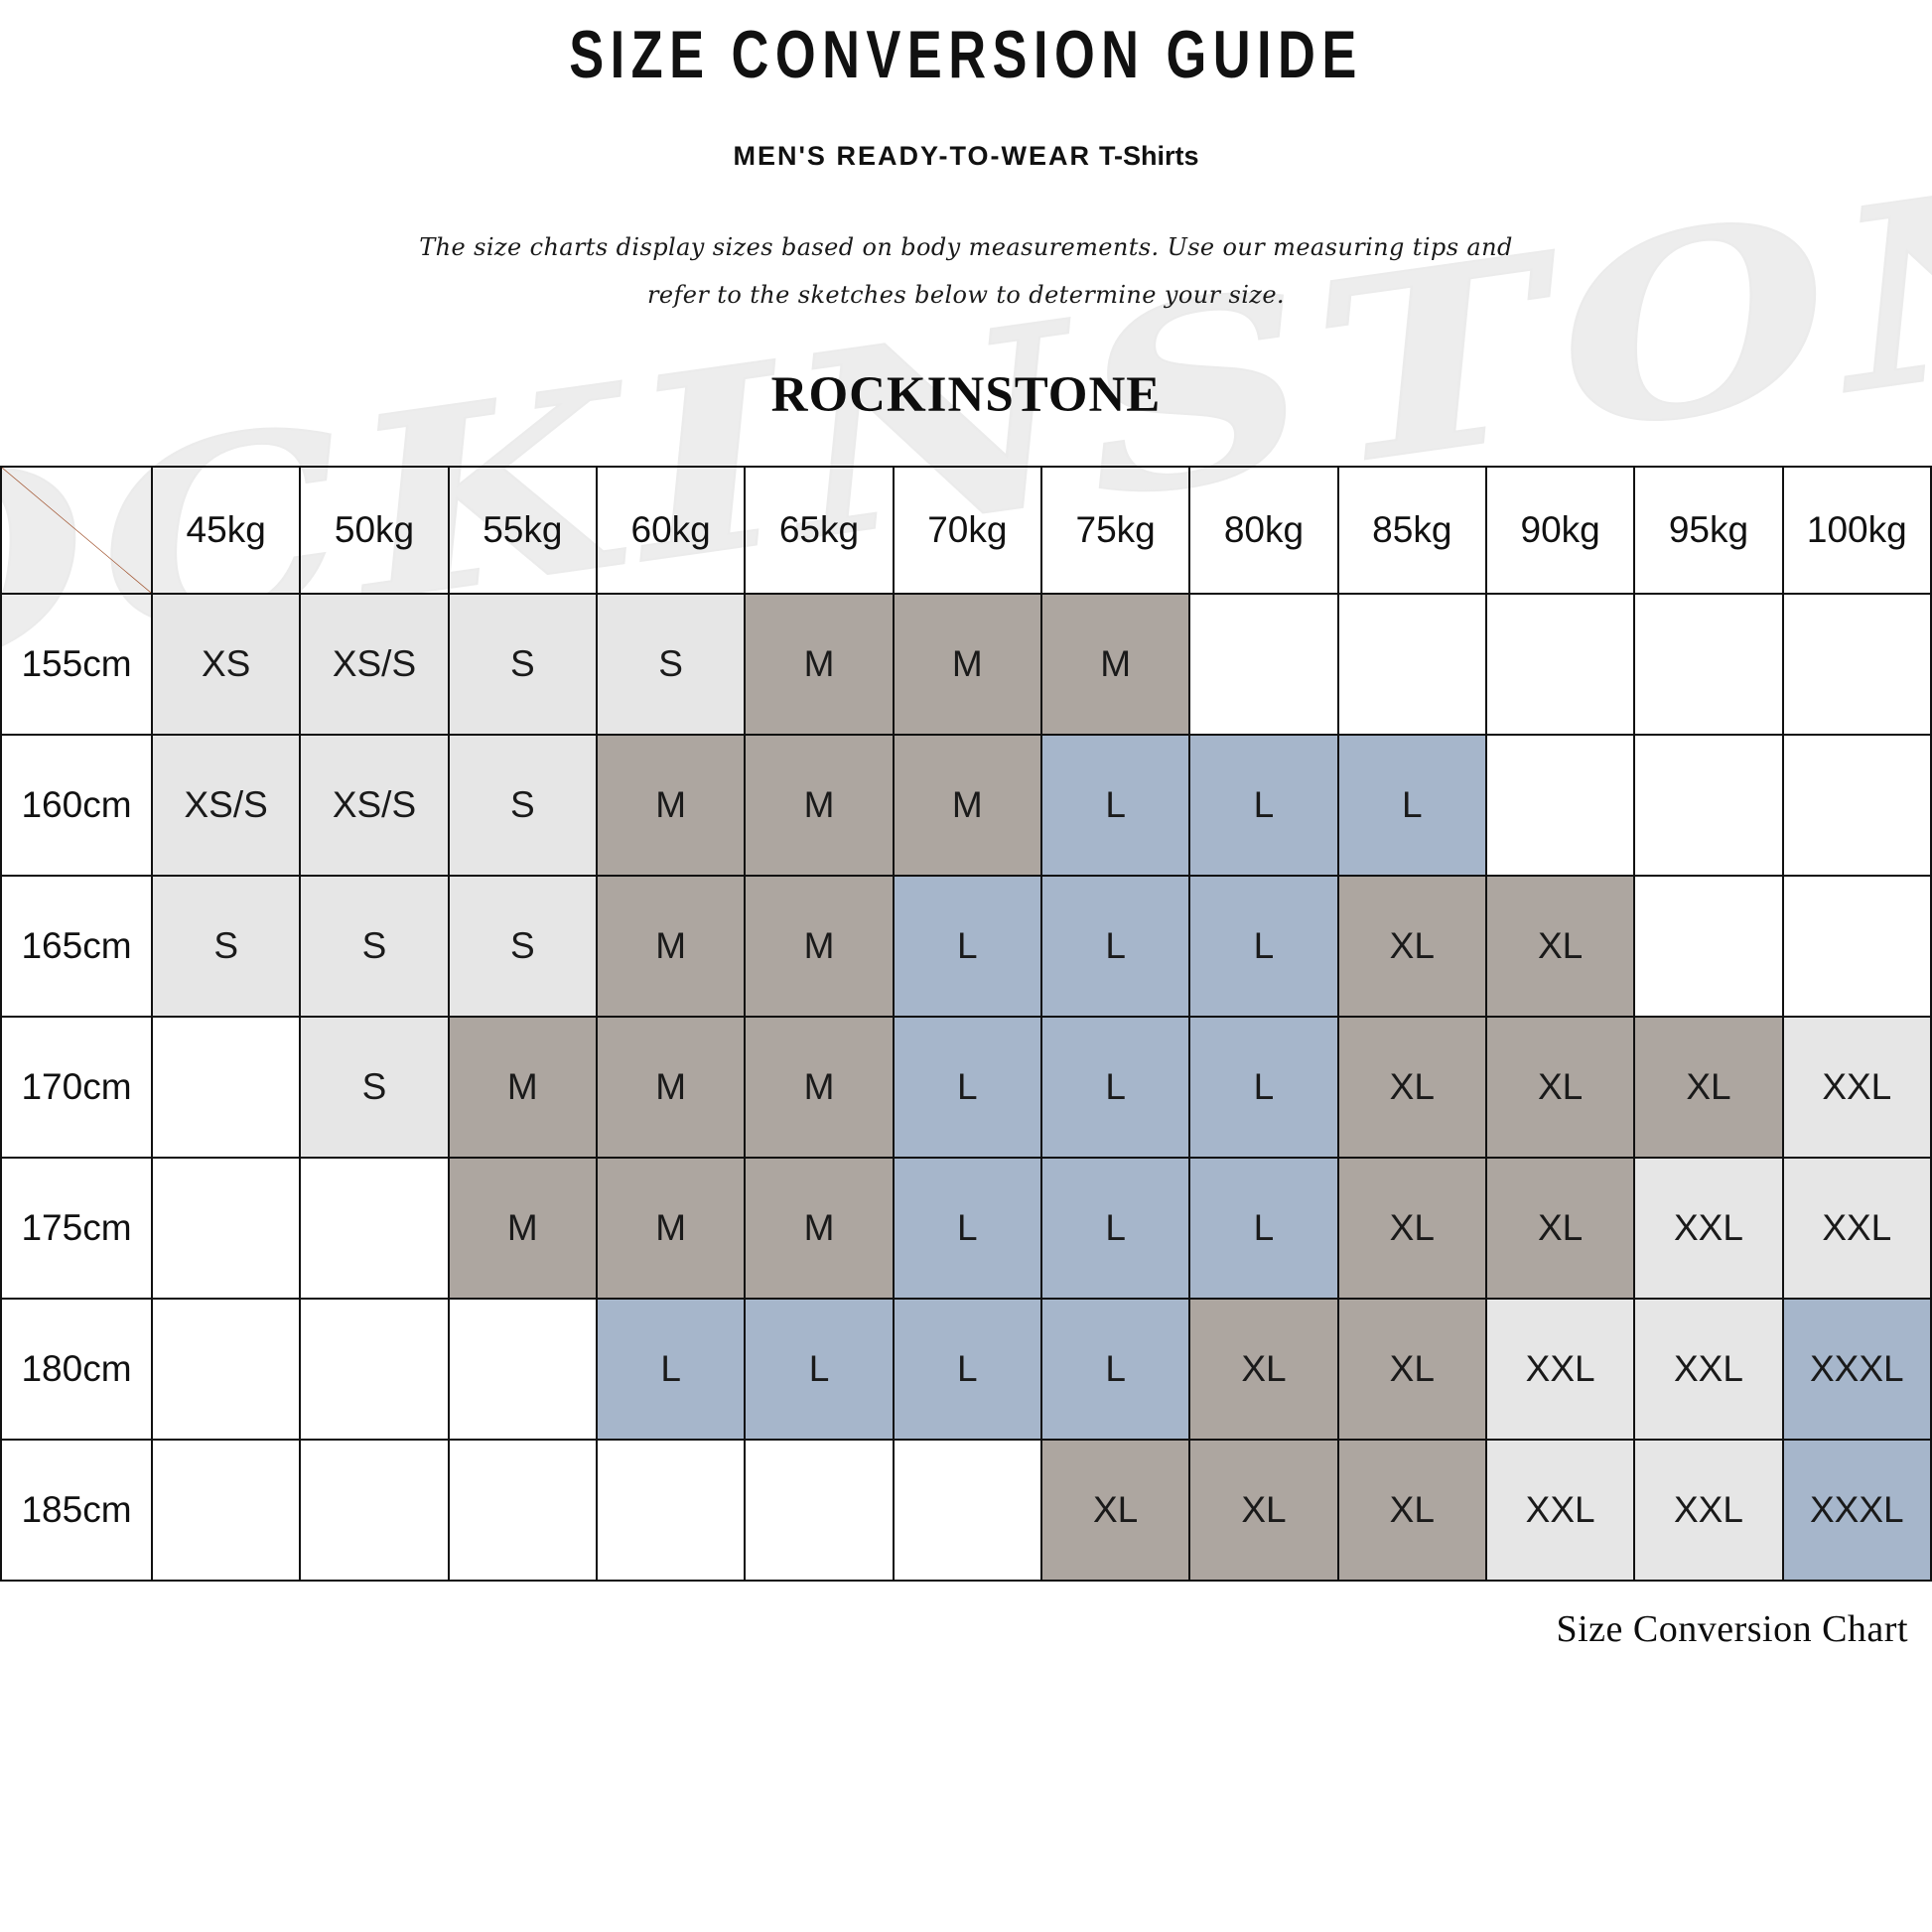  I want to click on weight-value: 45kg, so click(226, 529).